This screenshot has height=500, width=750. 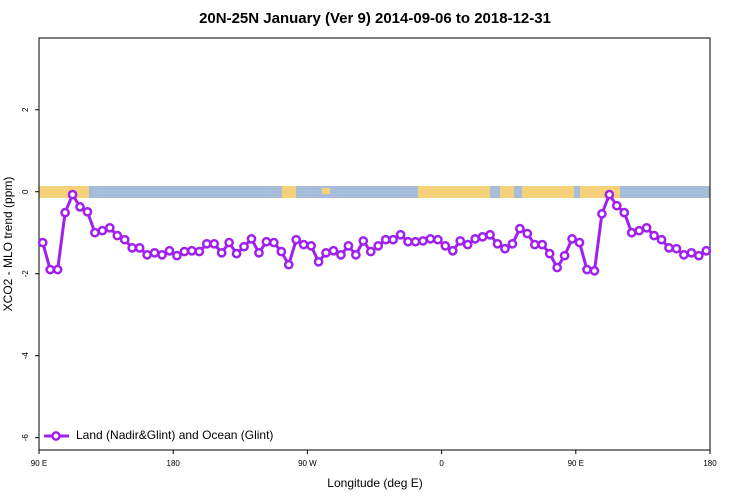 I want to click on map-strip, so click(x=374, y=192).